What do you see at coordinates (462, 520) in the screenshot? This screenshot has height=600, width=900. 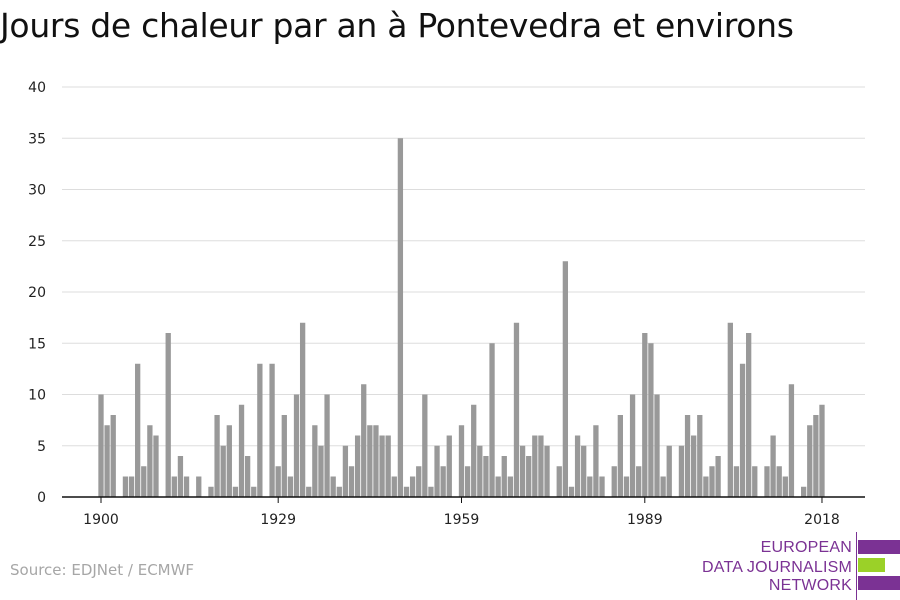 I see `x-tick-label: 1959` at bounding box center [462, 520].